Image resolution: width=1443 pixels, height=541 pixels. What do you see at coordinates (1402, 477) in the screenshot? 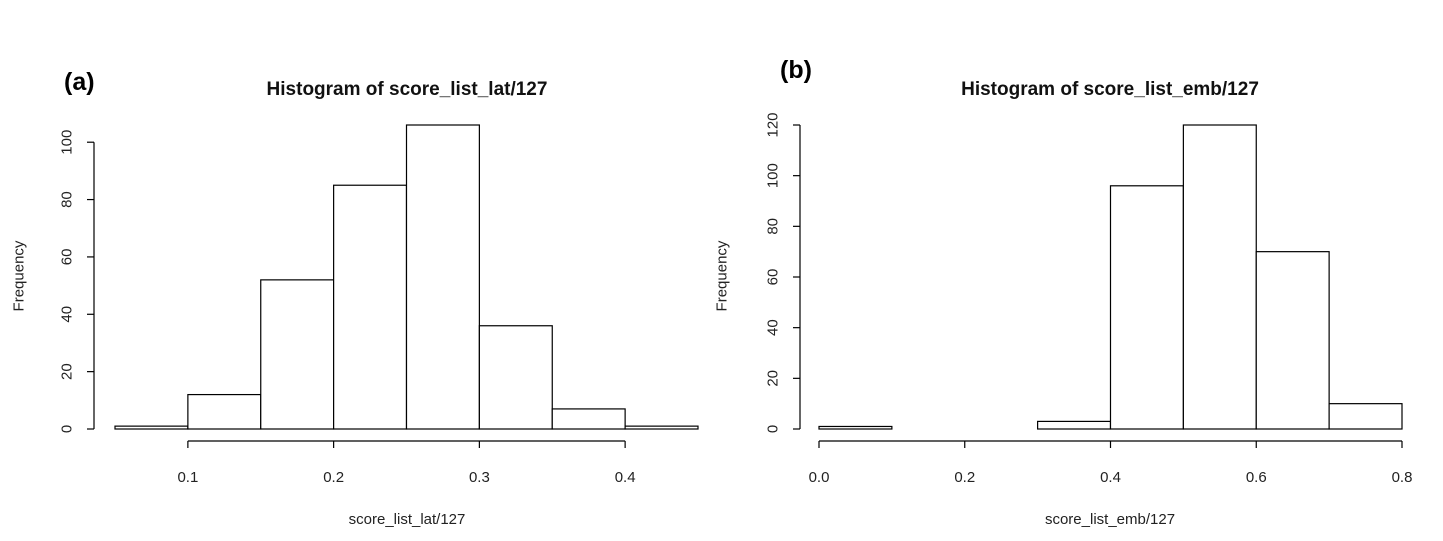
I see `x-tick-label: 0.8` at bounding box center [1402, 477].